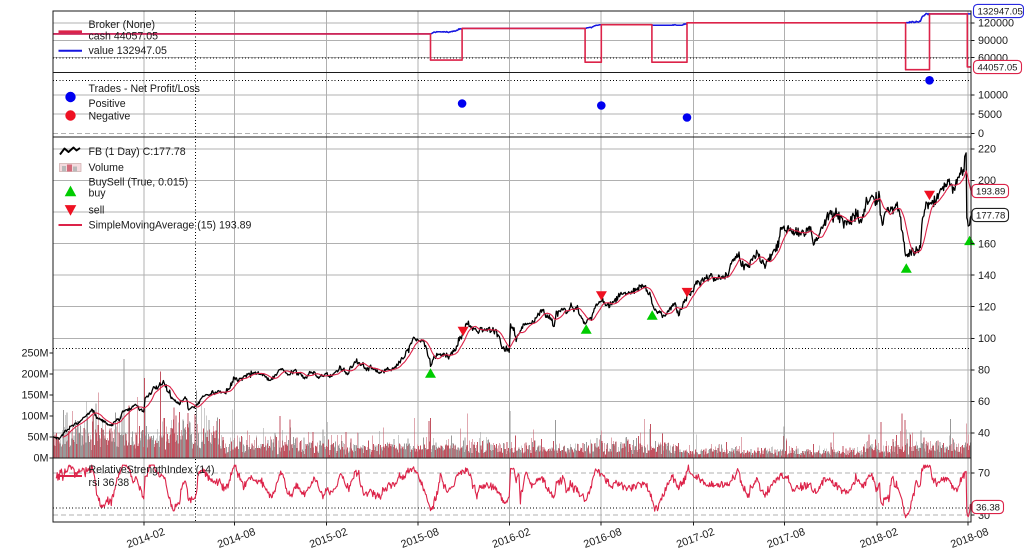  What do you see at coordinates (996, 24) in the screenshot?
I see `svg-text: 120000` at bounding box center [996, 24].